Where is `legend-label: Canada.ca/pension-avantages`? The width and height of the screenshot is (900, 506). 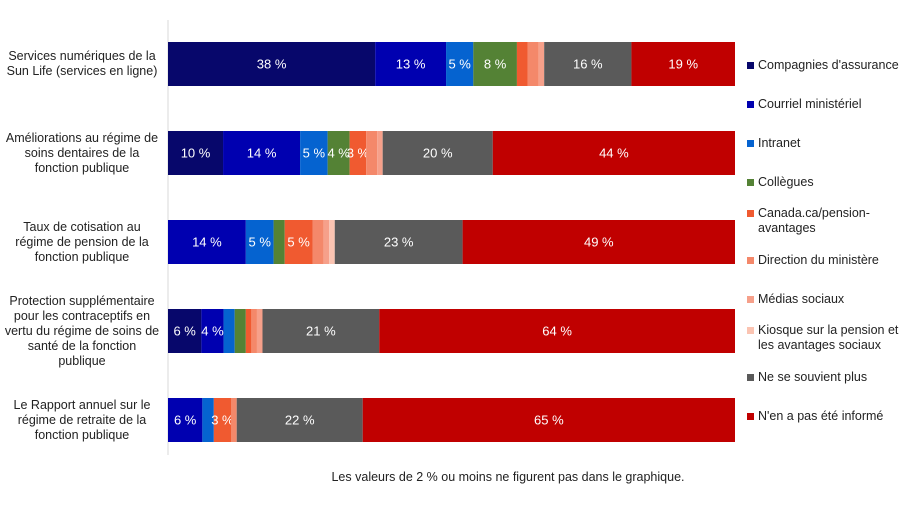 legend-label: Canada.ca/pension-avantages is located at coordinates (814, 220).